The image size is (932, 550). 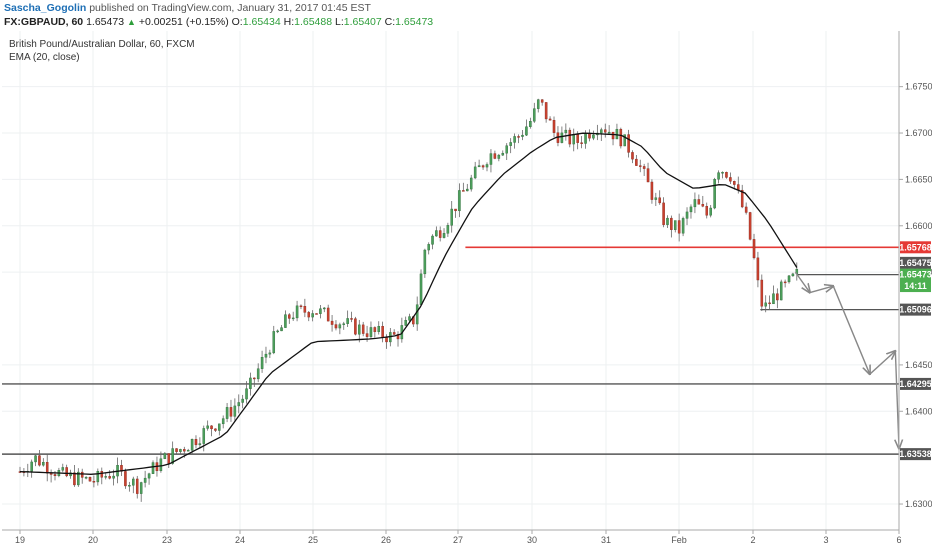 What do you see at coordinates (458, 540) in the screenshot?
I see `time-tick-label: 27` at bounding box center [458, 540].